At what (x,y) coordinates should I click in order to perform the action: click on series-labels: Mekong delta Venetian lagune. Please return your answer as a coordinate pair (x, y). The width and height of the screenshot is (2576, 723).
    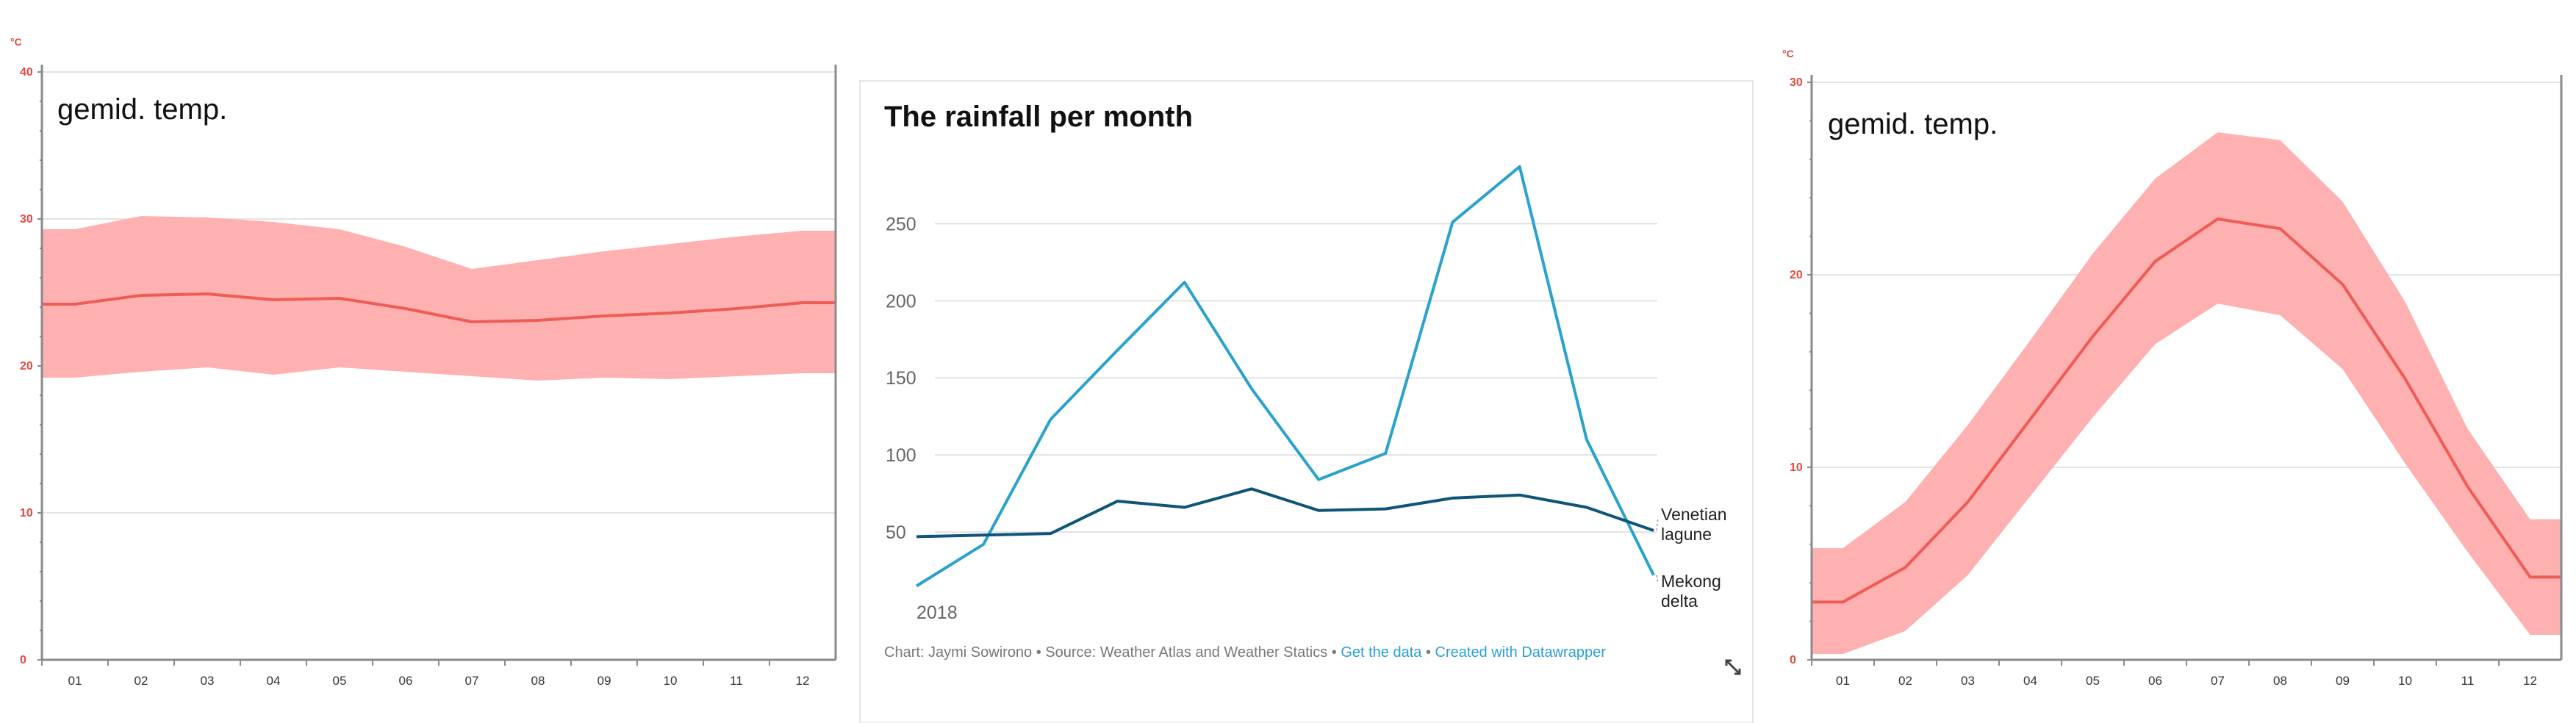
    Looking at the image, I should click on (1691, 558).